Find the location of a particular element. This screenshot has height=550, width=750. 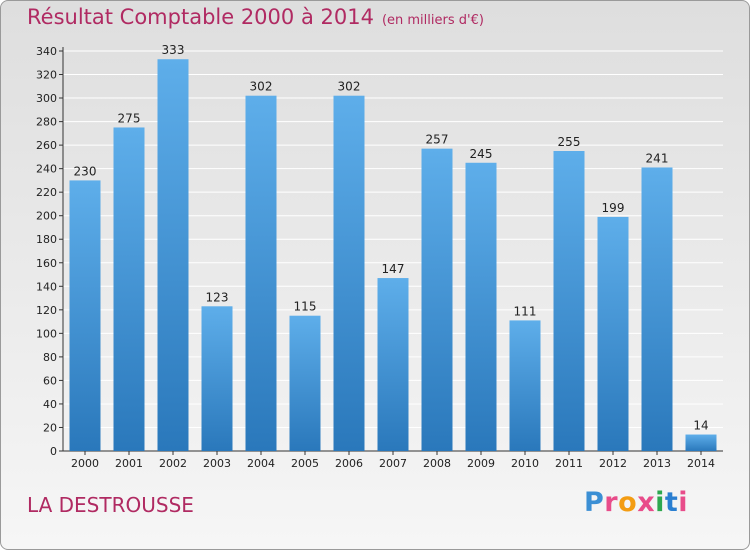

y-tick-label: 260 is located at coordinates (46, 145).